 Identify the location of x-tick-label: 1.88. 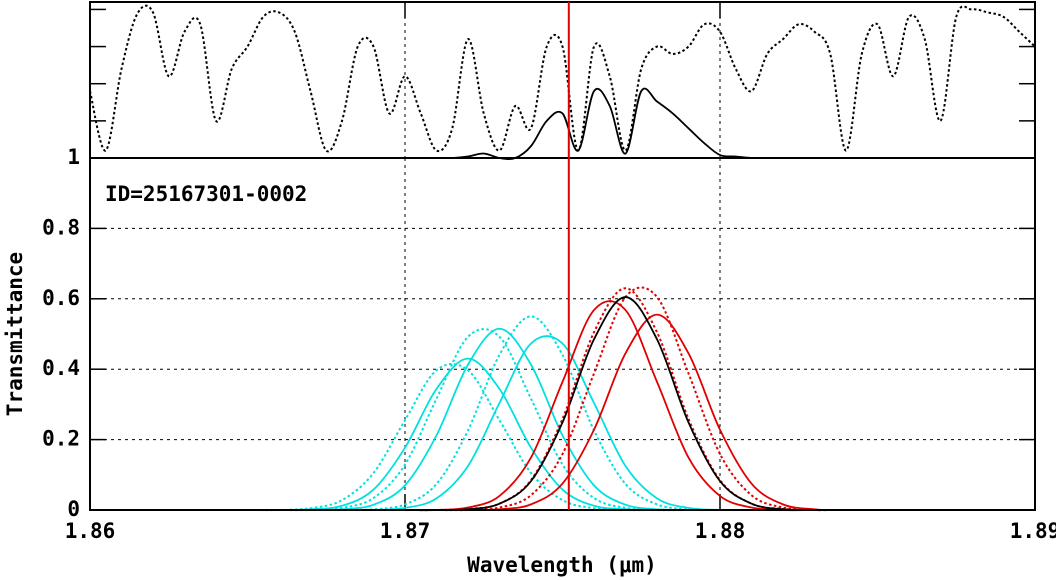
(720, 531).